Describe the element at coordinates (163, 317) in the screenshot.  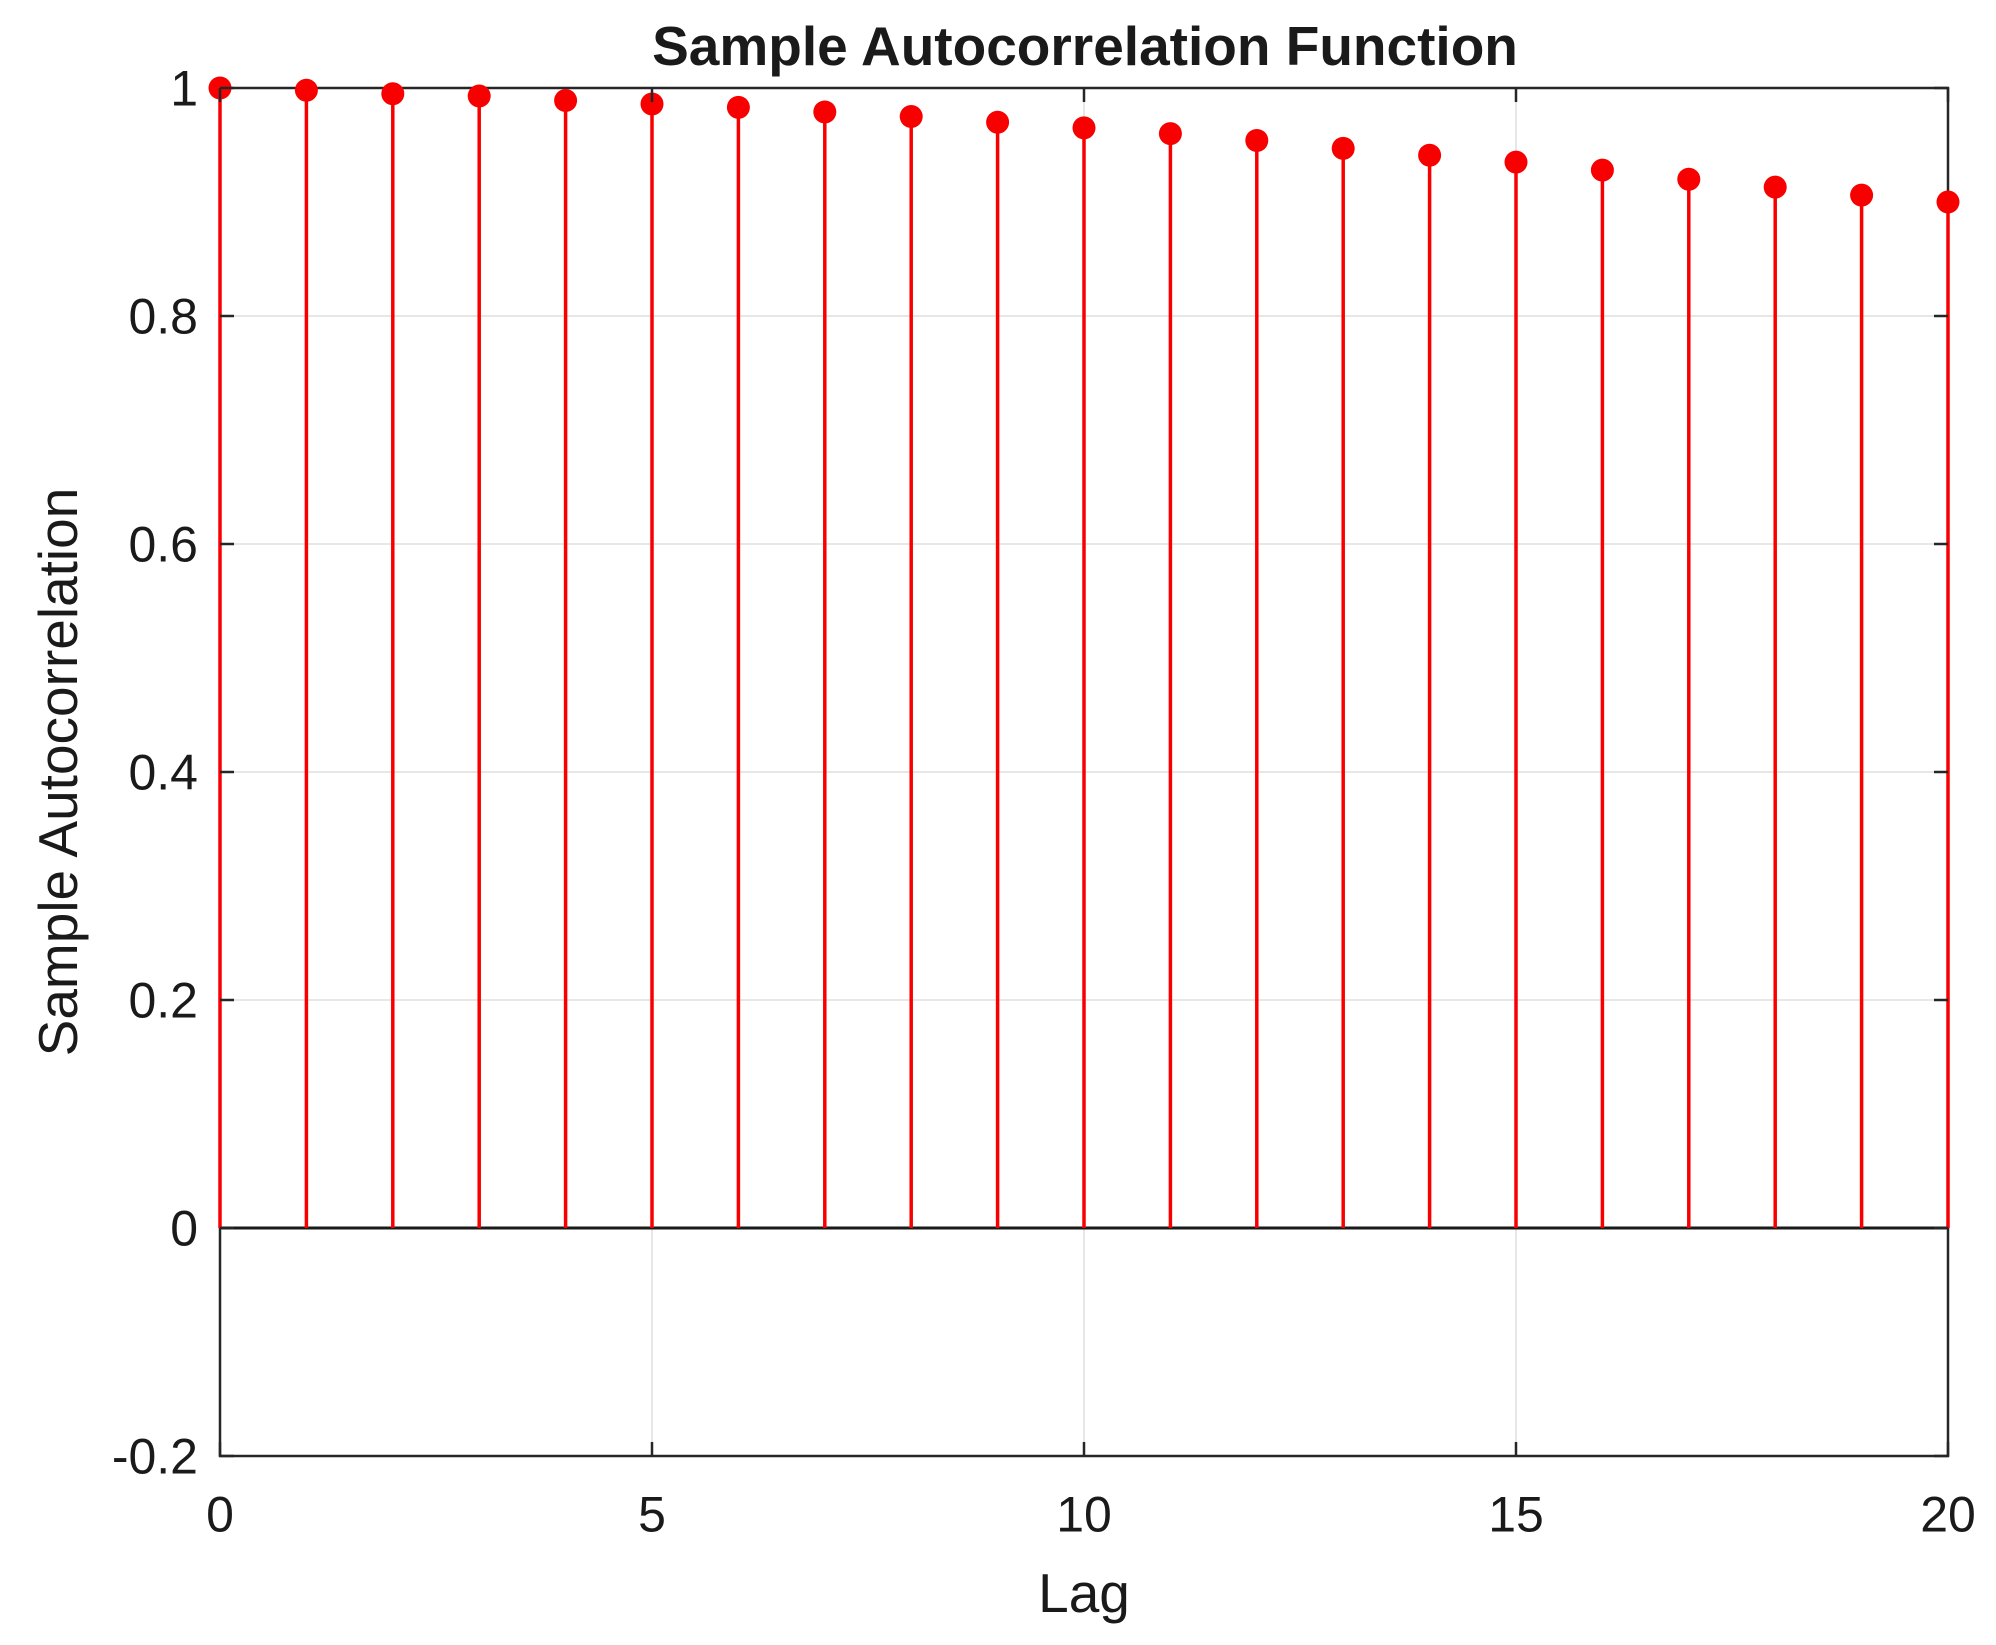
I see `y-tick-label: 0.8` at that location.